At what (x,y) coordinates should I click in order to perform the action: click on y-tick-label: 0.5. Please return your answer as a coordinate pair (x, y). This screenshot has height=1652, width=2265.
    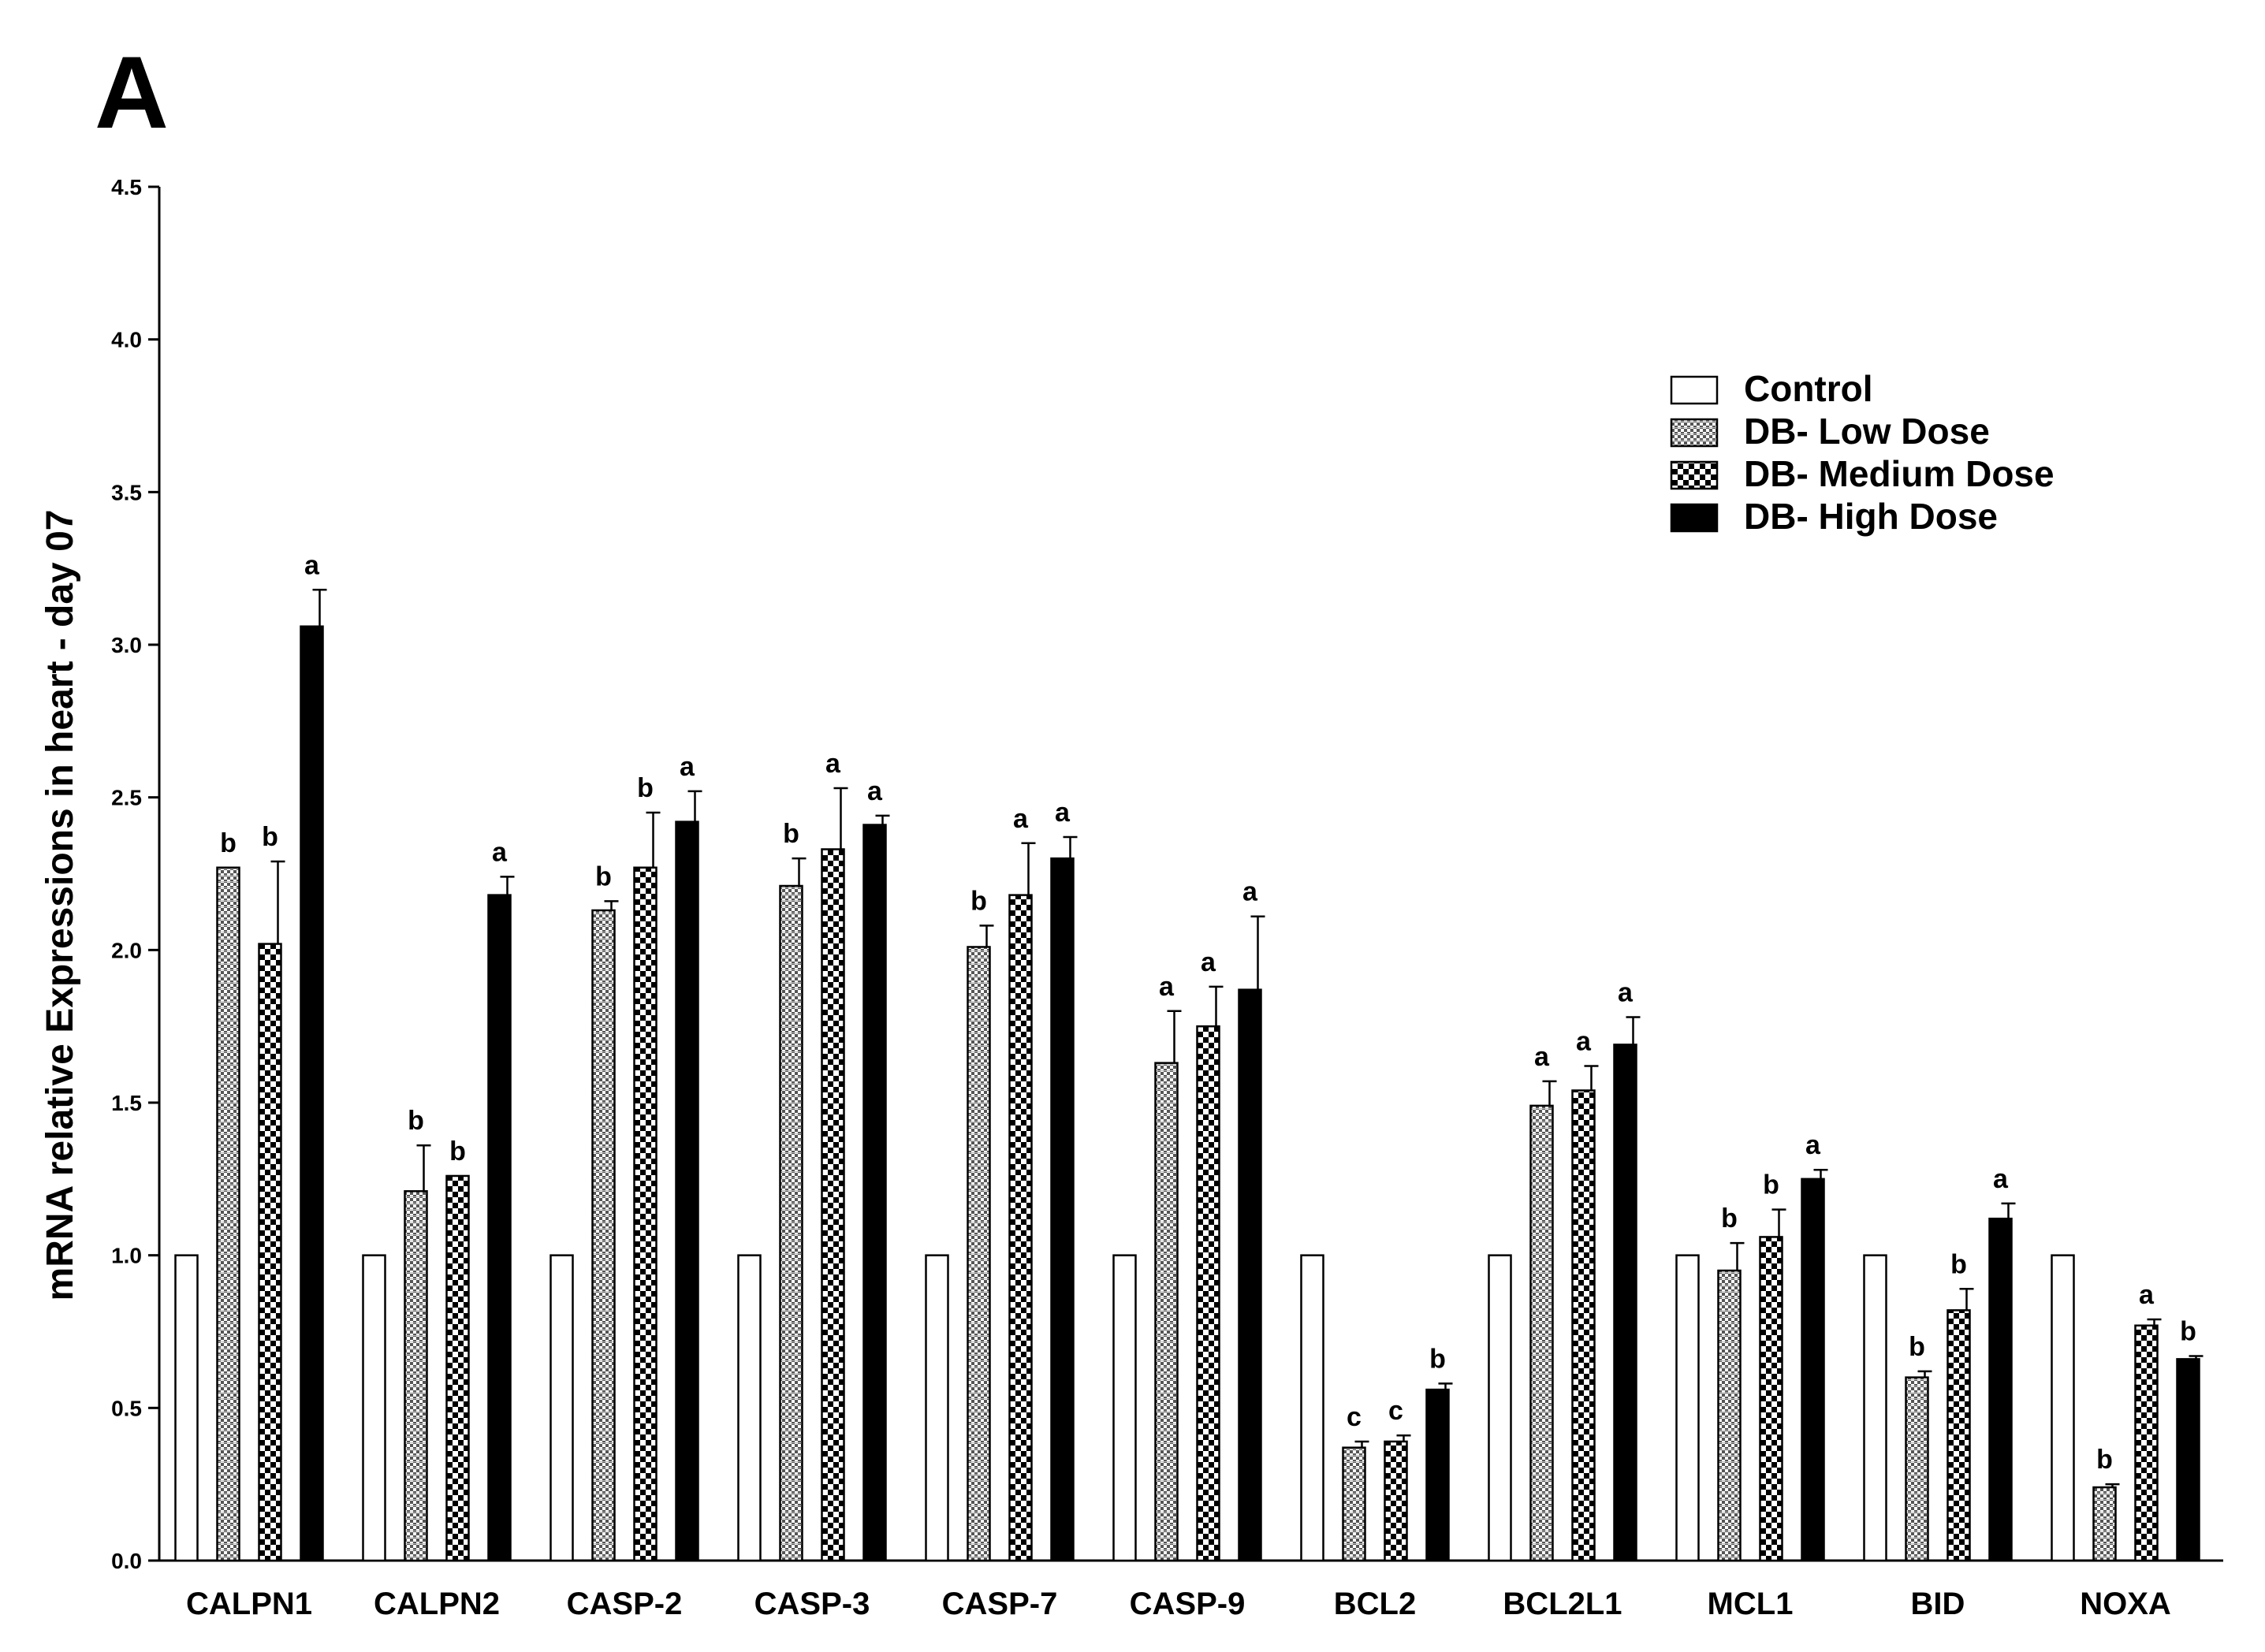
    Looking at the image, I should click on (126, 1408).